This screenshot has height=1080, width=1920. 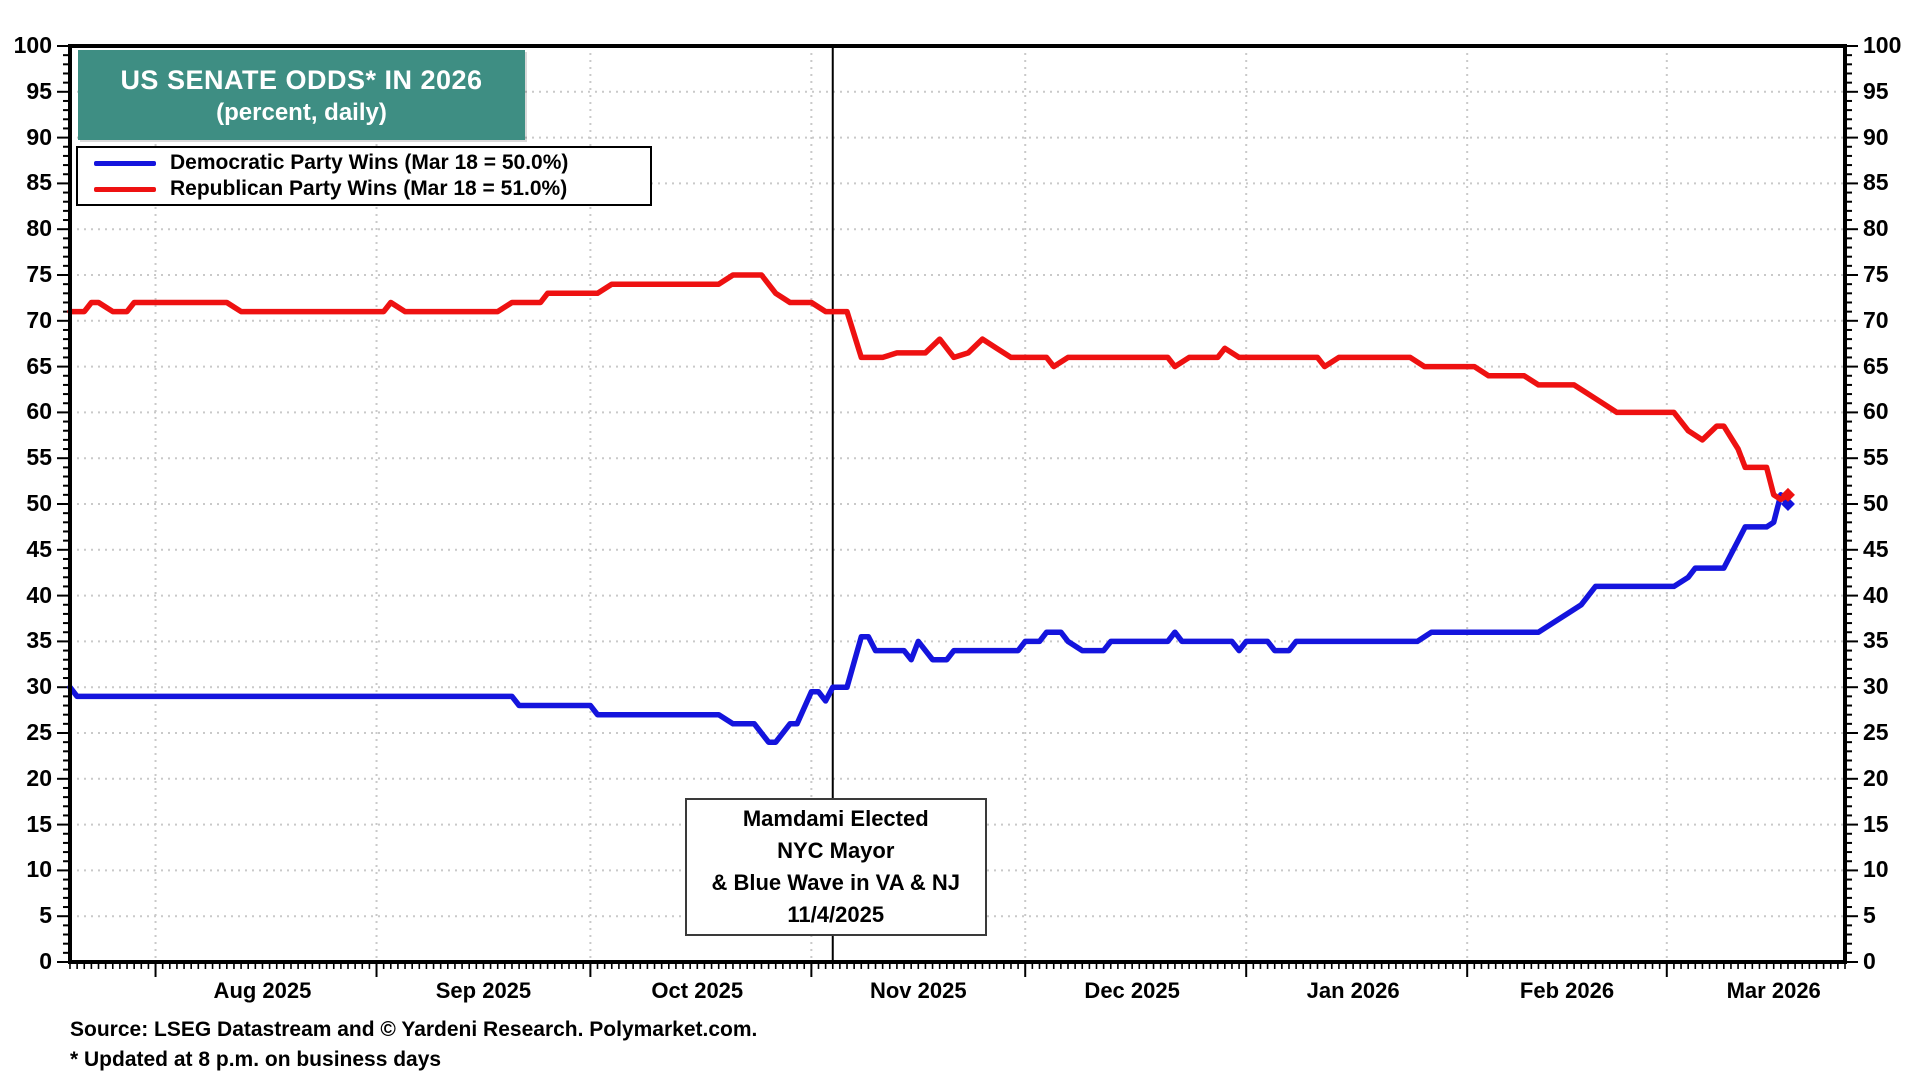 I want to click on y-axis-tick-label-right: 30, so click(x=1876, y=686).